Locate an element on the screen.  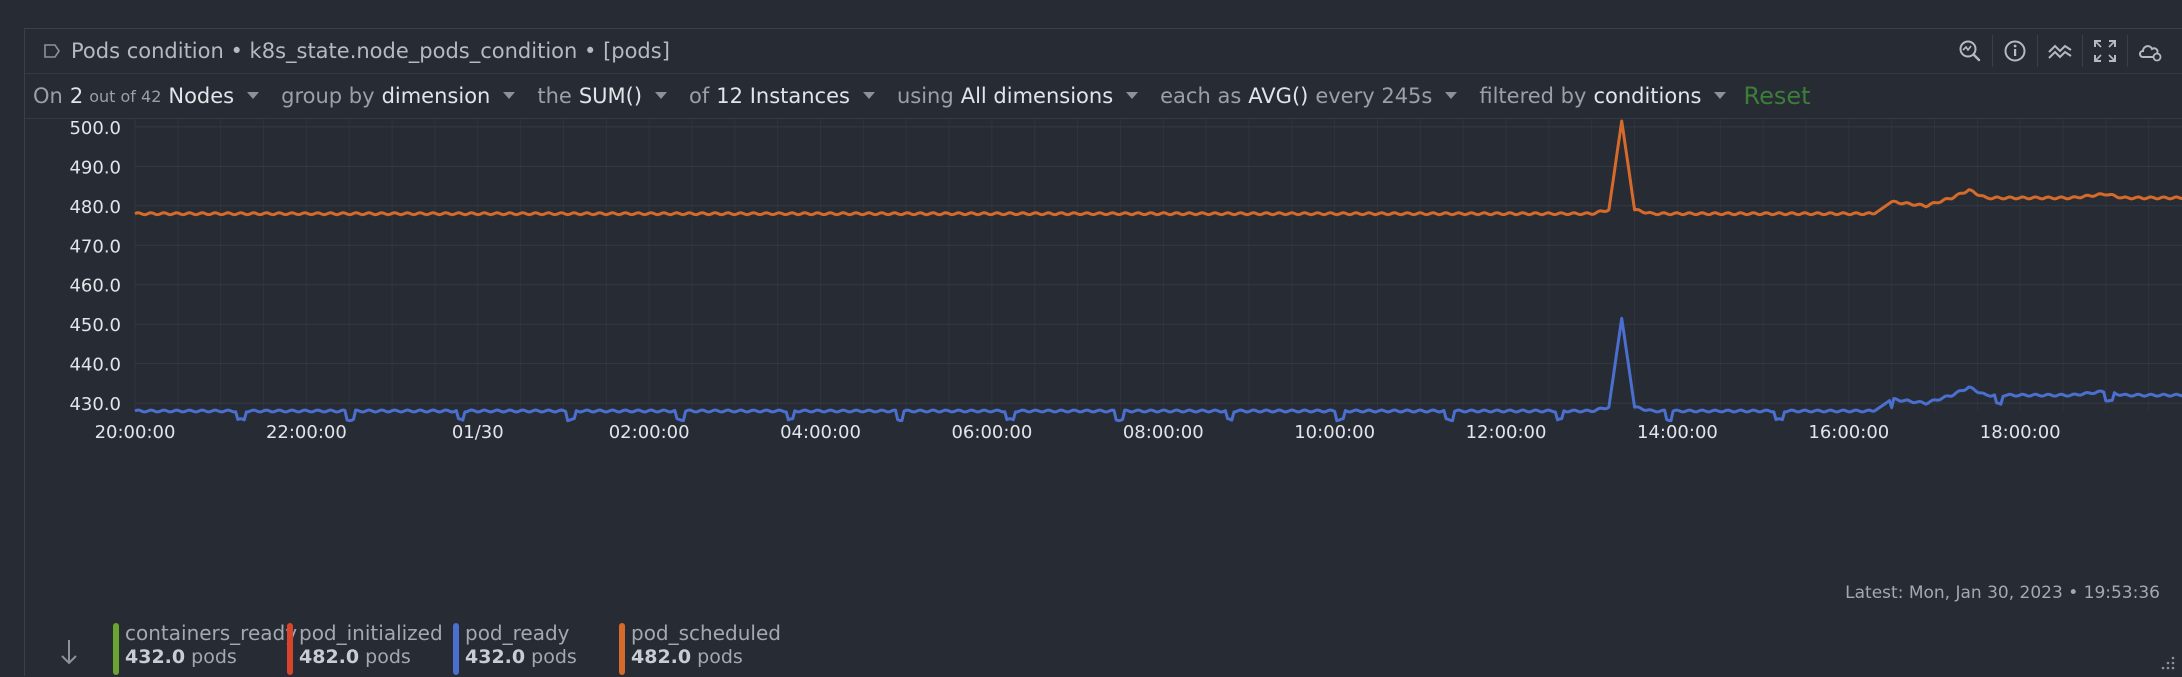
legend-item-containers-ready: containers_ready 432.0 pods is located at coordinates (205, 648).